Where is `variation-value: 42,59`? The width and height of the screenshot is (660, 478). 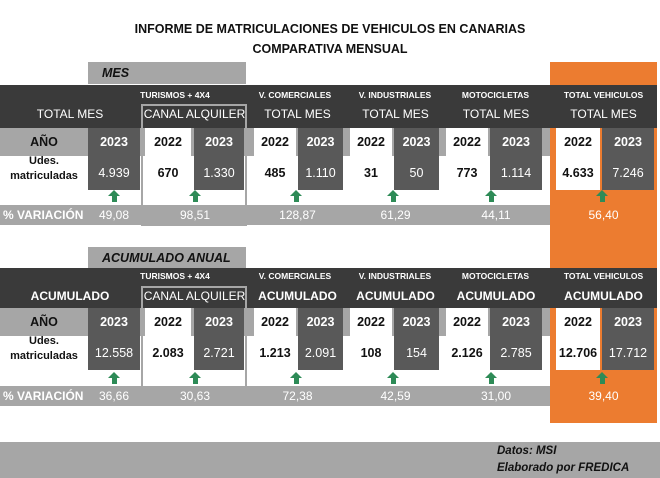 variation-value: 42,59 is located at coordinates (395, 396).